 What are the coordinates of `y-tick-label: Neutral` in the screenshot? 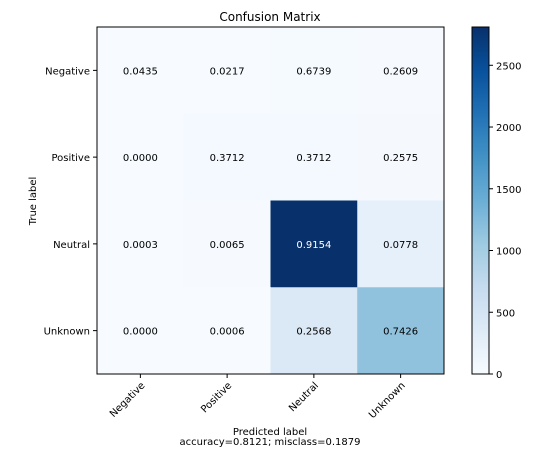 It's located at (71, 245).